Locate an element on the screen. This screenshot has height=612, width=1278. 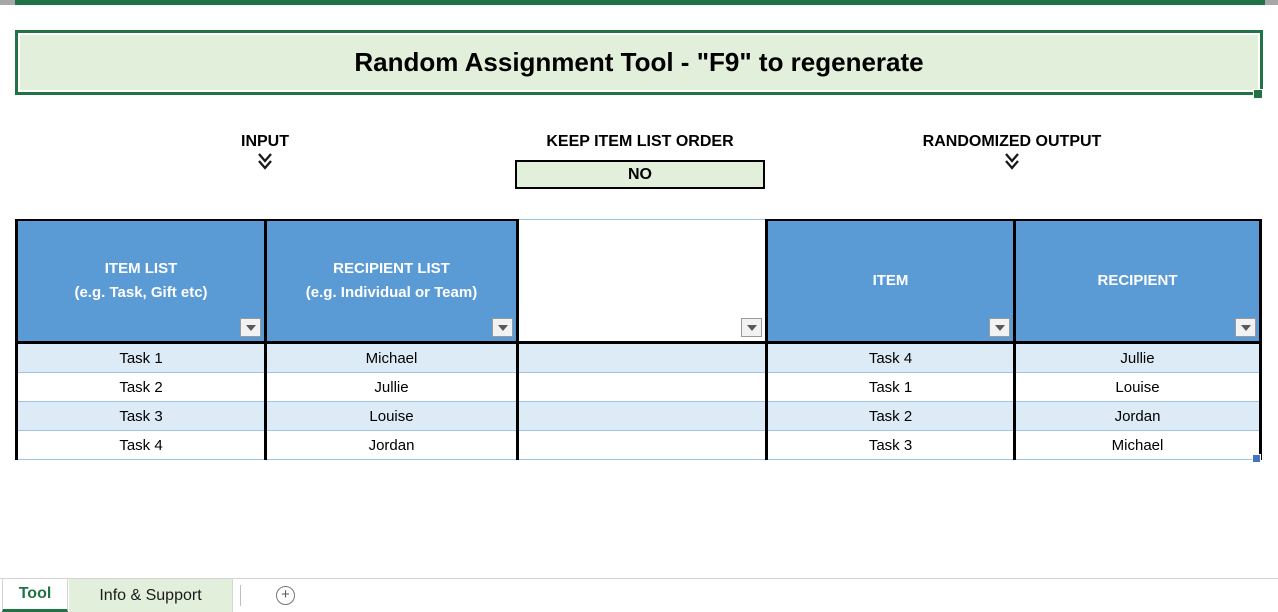
selection-fill-handle is located at coordinates (1258, 94).